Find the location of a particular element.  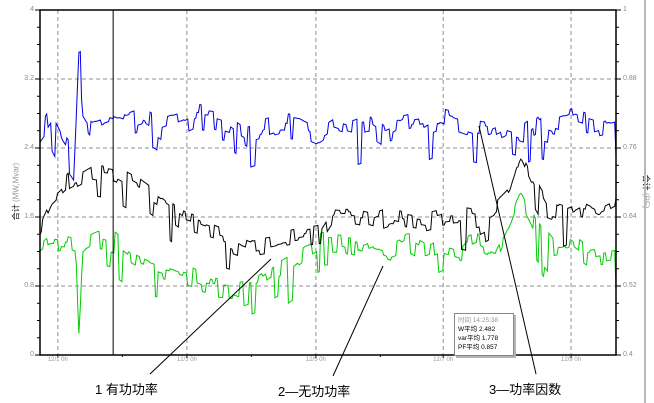

right-axis-tick-label: 0.64 is located at coordinates (630, 216).